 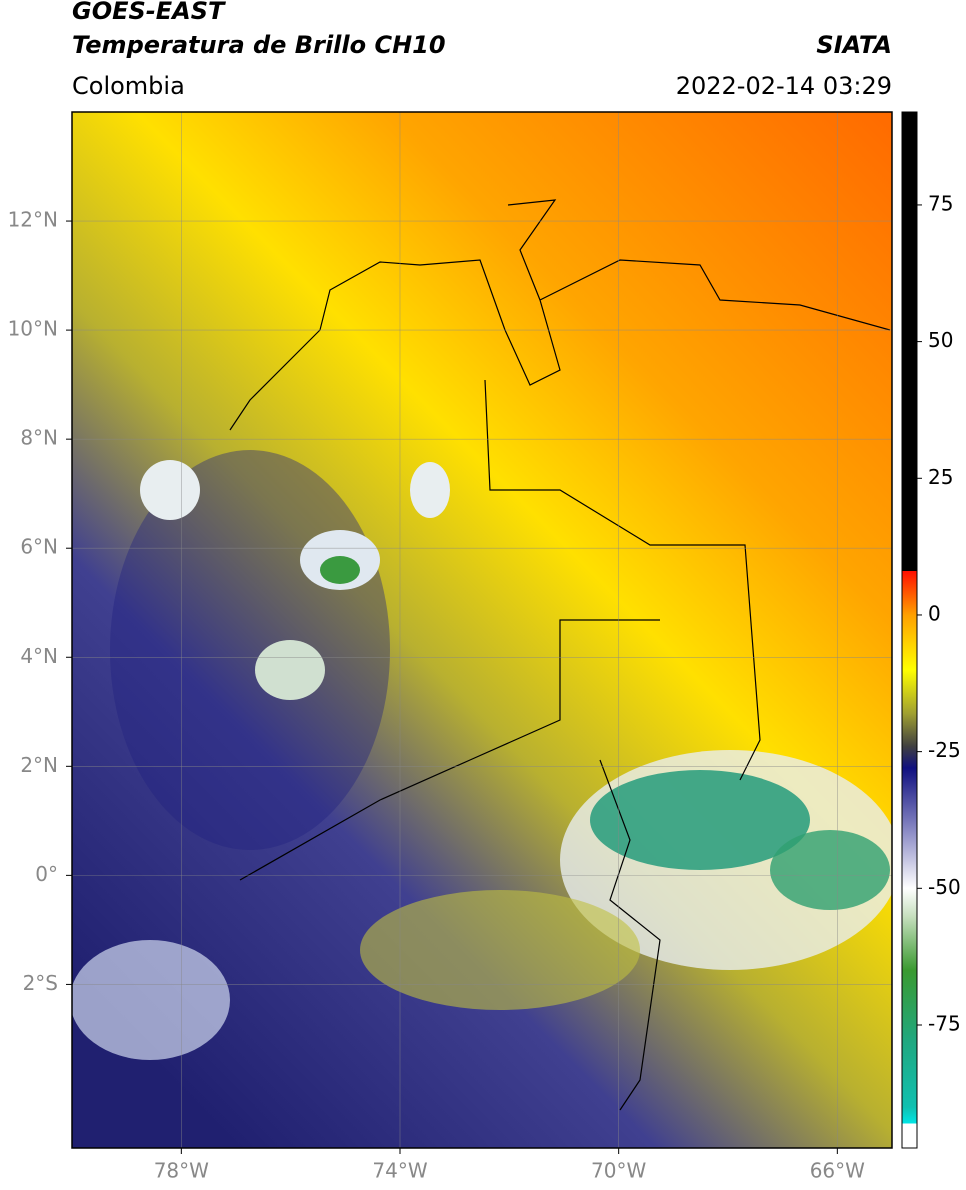 What do you see at coordinates (909, 630) in the screenshot?
I see `colorbar` at bounding box center [909, 630].